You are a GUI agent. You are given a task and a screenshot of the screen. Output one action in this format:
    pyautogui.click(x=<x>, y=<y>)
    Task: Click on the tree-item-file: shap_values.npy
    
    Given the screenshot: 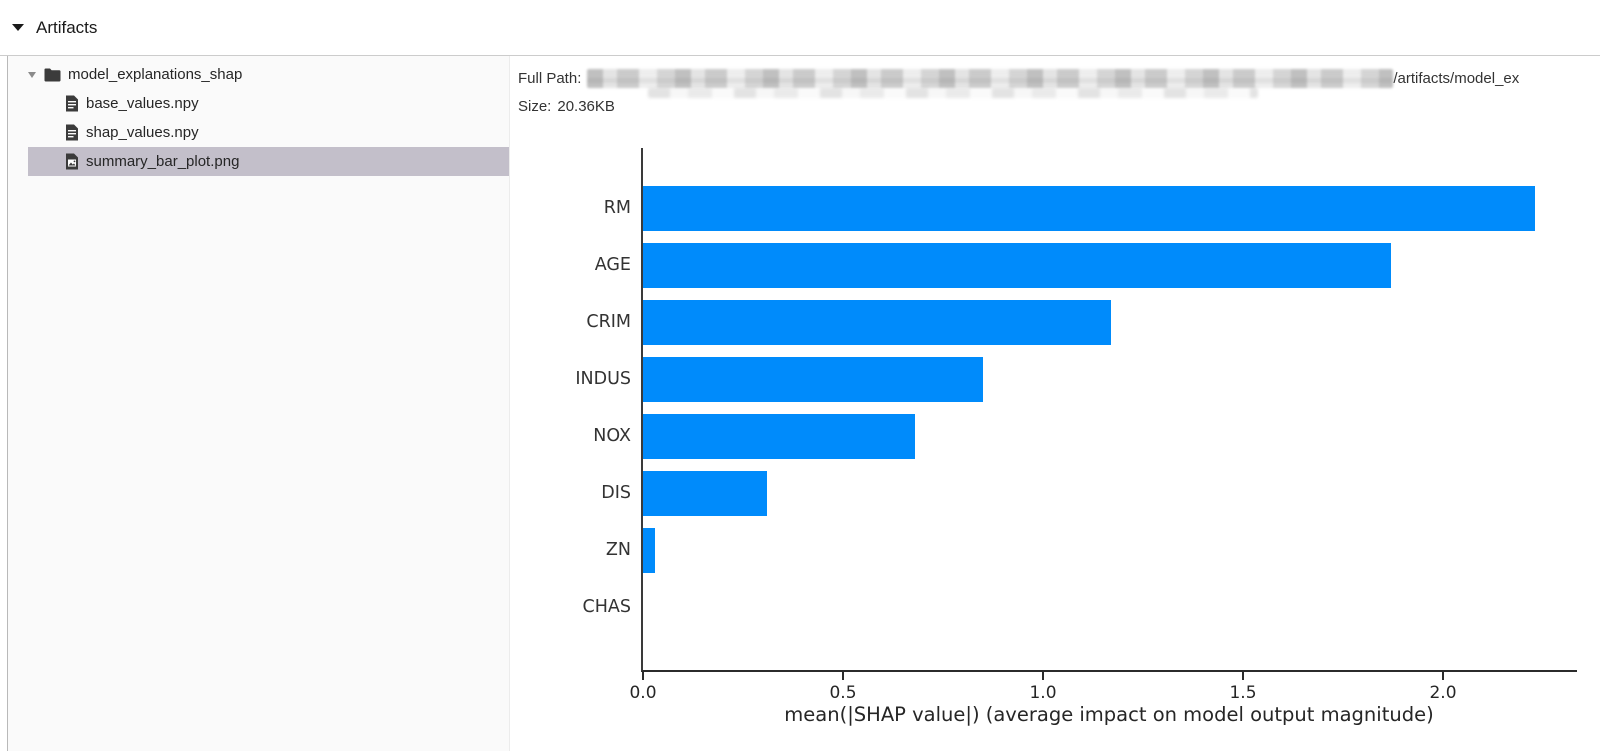 What is the action you would take?
    pyautogui.click(x=268, y=132)
    